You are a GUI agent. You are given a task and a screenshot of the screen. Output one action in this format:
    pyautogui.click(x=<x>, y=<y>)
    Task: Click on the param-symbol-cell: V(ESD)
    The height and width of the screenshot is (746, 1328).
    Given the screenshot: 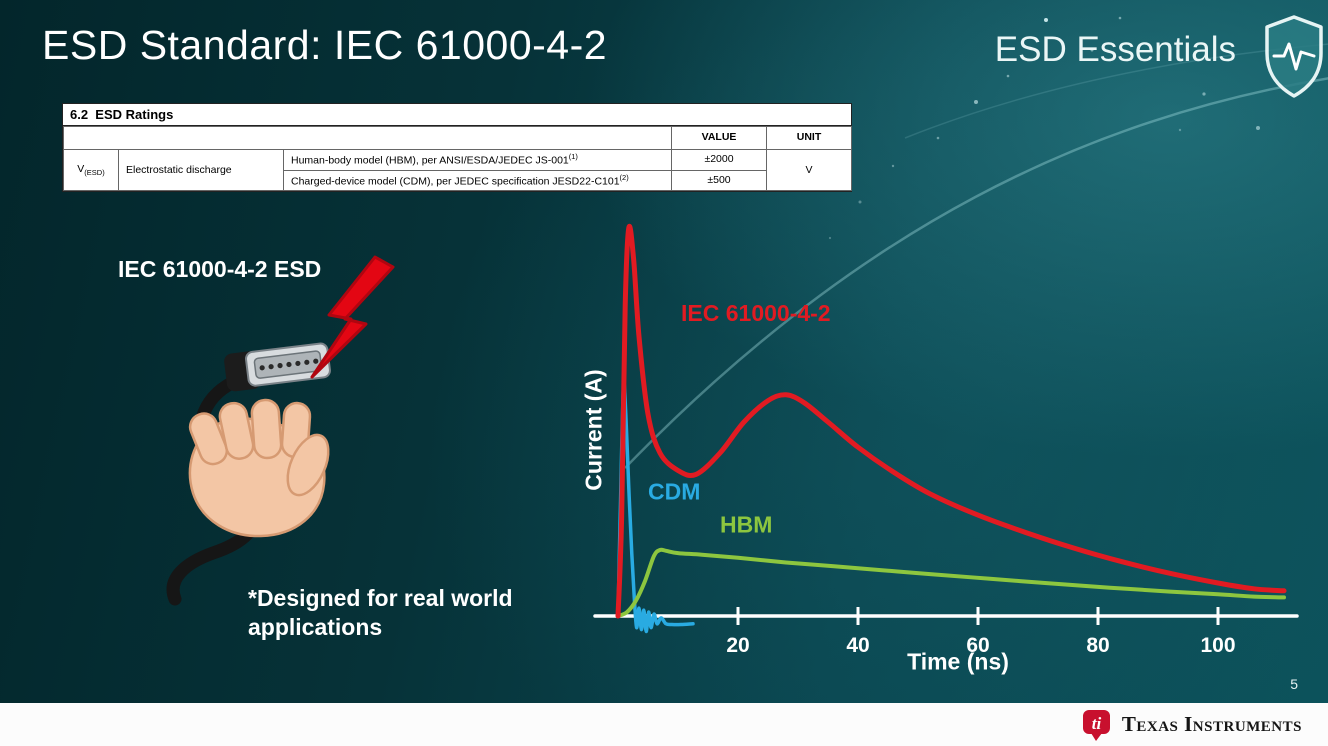 What is the action you would take?
    pyautogui.click(x=91, y=170)
    